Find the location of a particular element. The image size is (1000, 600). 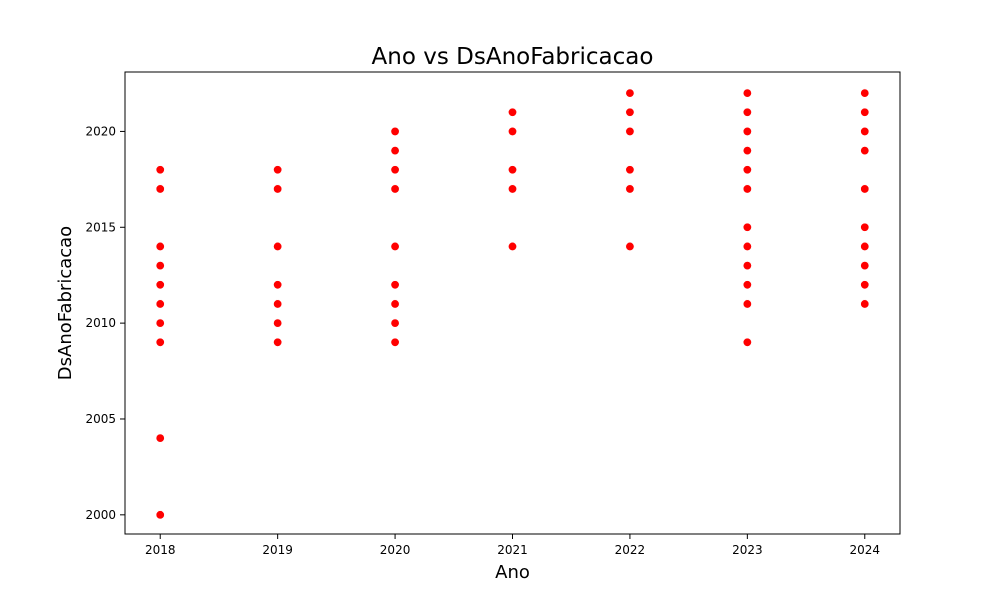

x-axis-ticks: 2018 2019 2020 2021 2022 2023 2024 is located at coordinates (512, 545).